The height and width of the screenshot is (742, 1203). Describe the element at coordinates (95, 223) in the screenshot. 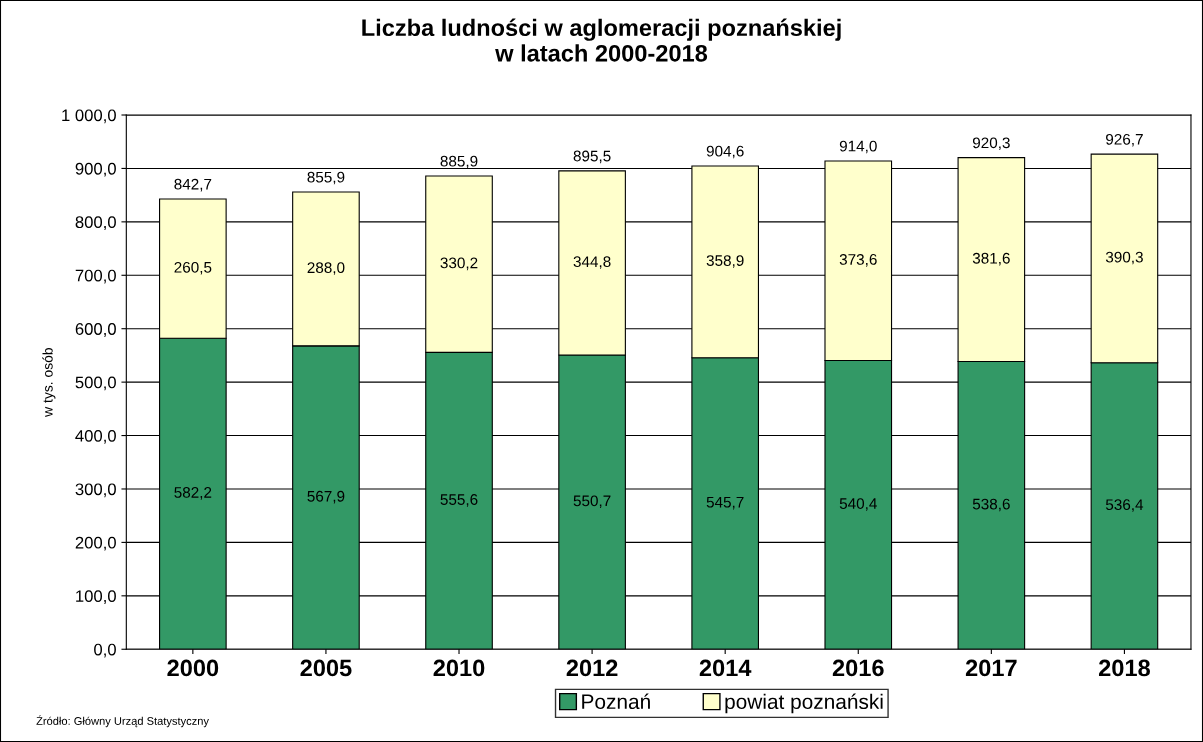

I see `y-tick-label: 800,0` at that location.